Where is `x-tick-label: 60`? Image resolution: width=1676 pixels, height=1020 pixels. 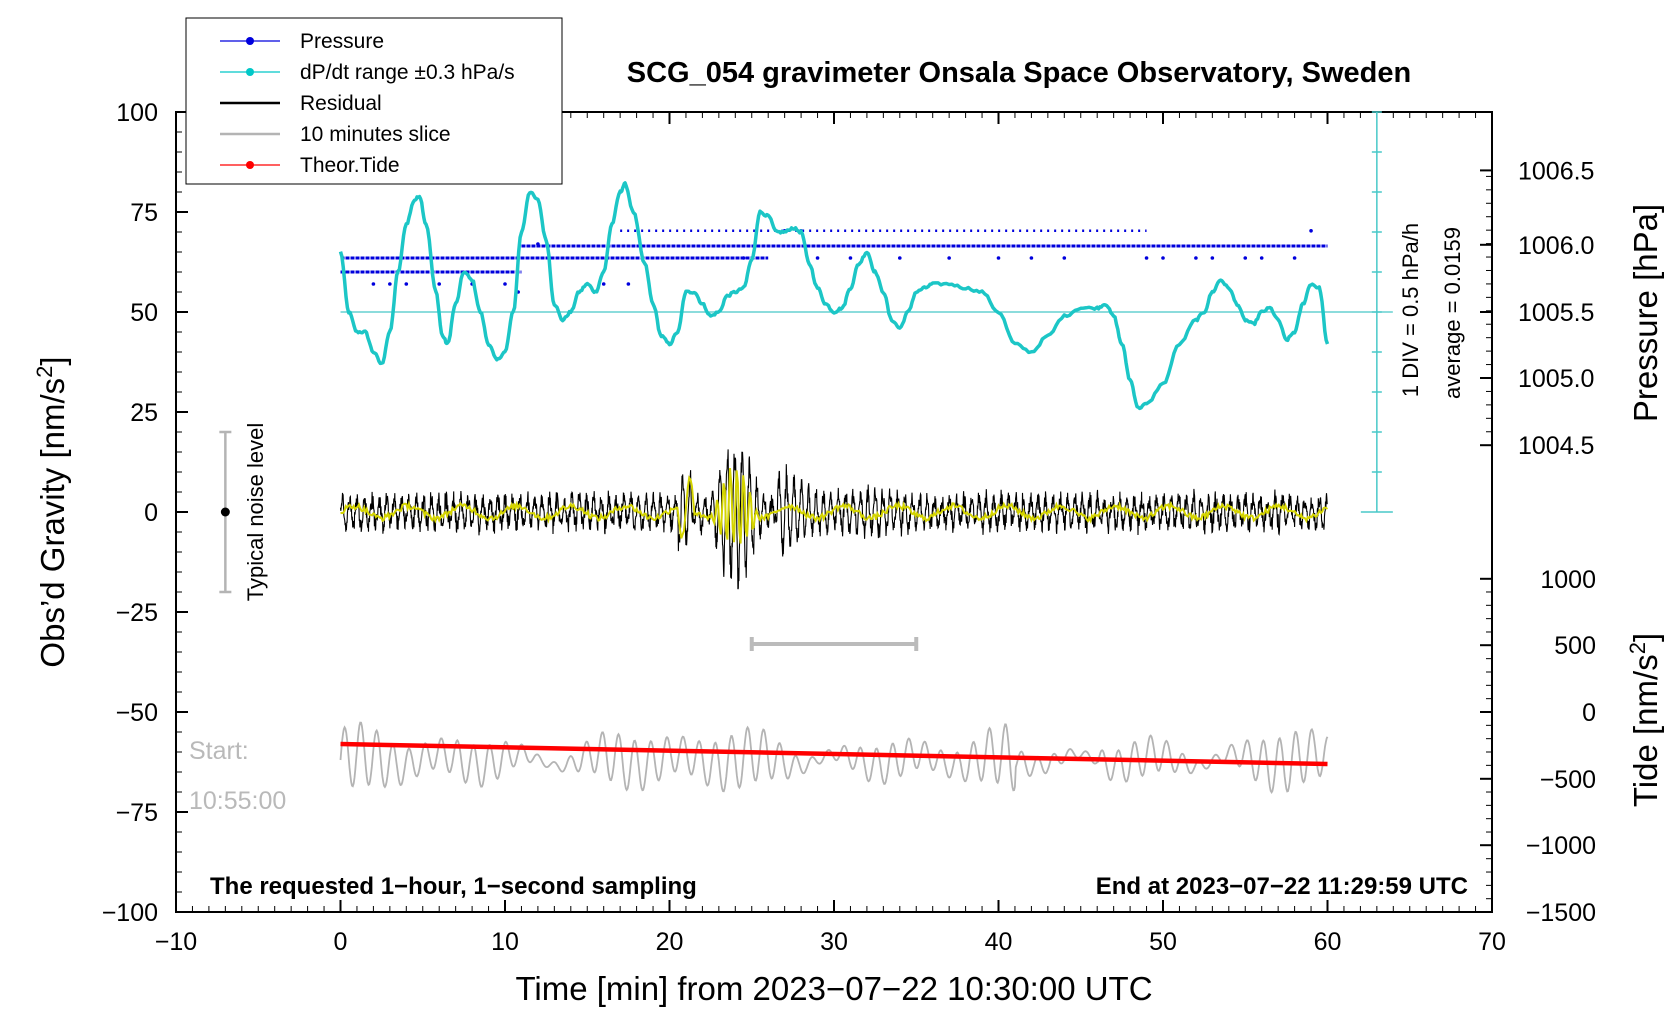 x-tick-label: 60 is located at coordinates (1328, 942).